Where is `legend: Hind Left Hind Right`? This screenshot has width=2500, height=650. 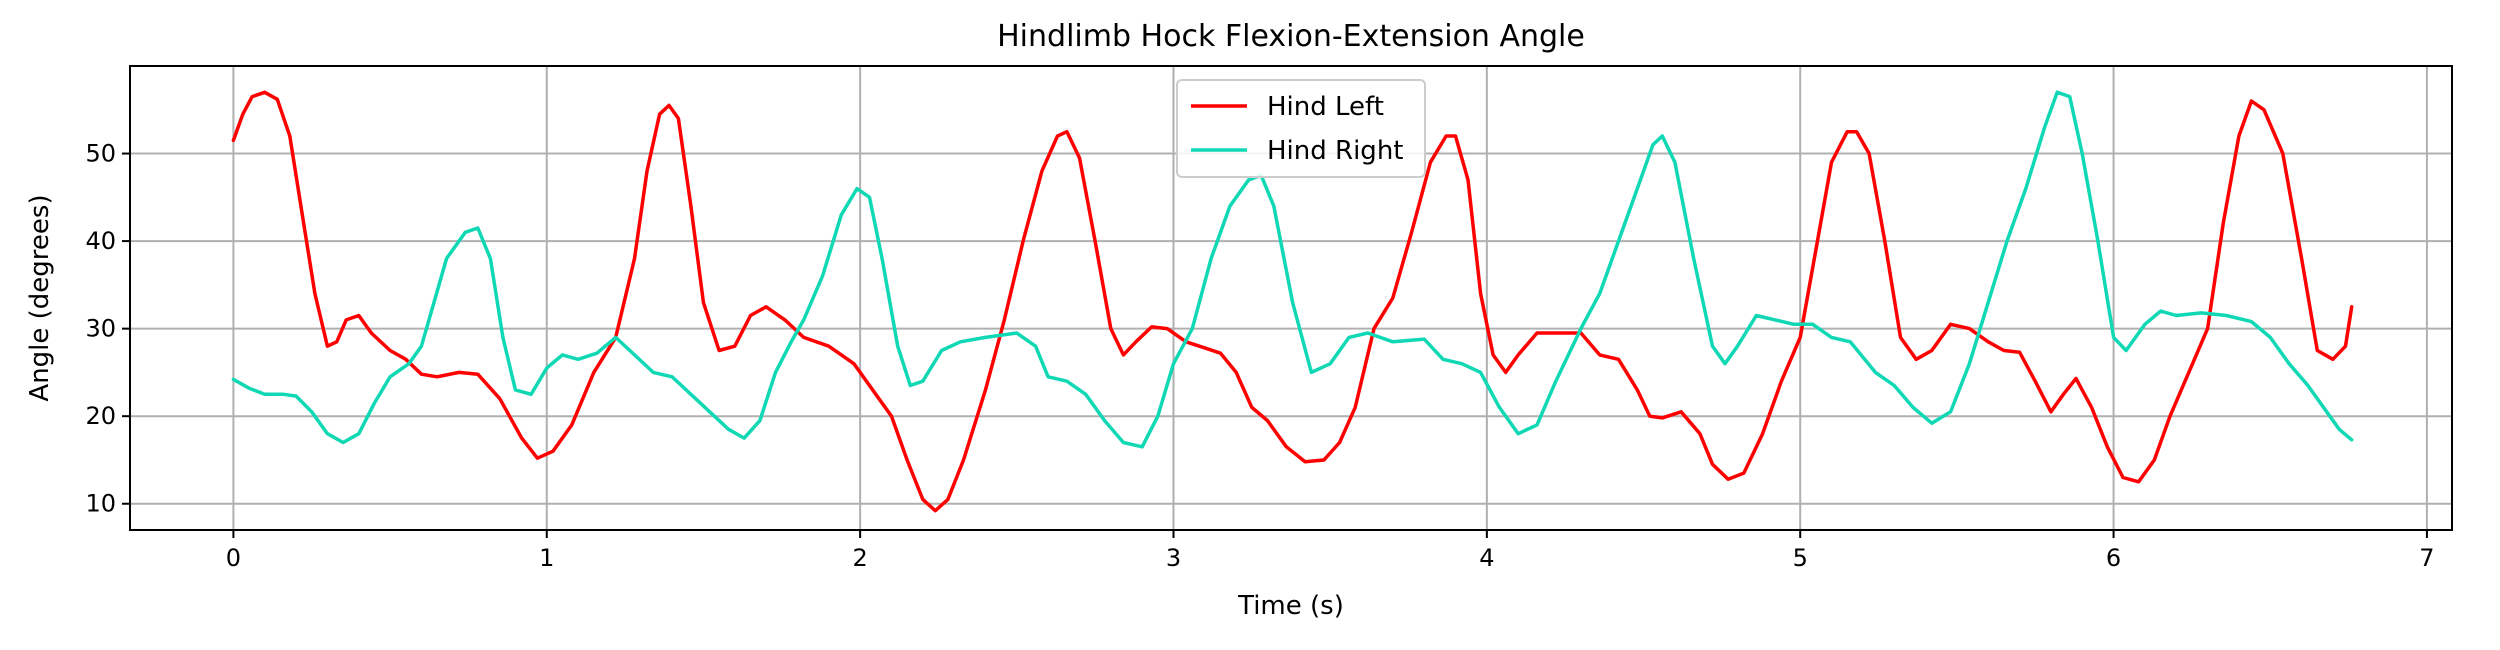 legend: Hind Left Hind Right is located at coordinates (1301, 128).